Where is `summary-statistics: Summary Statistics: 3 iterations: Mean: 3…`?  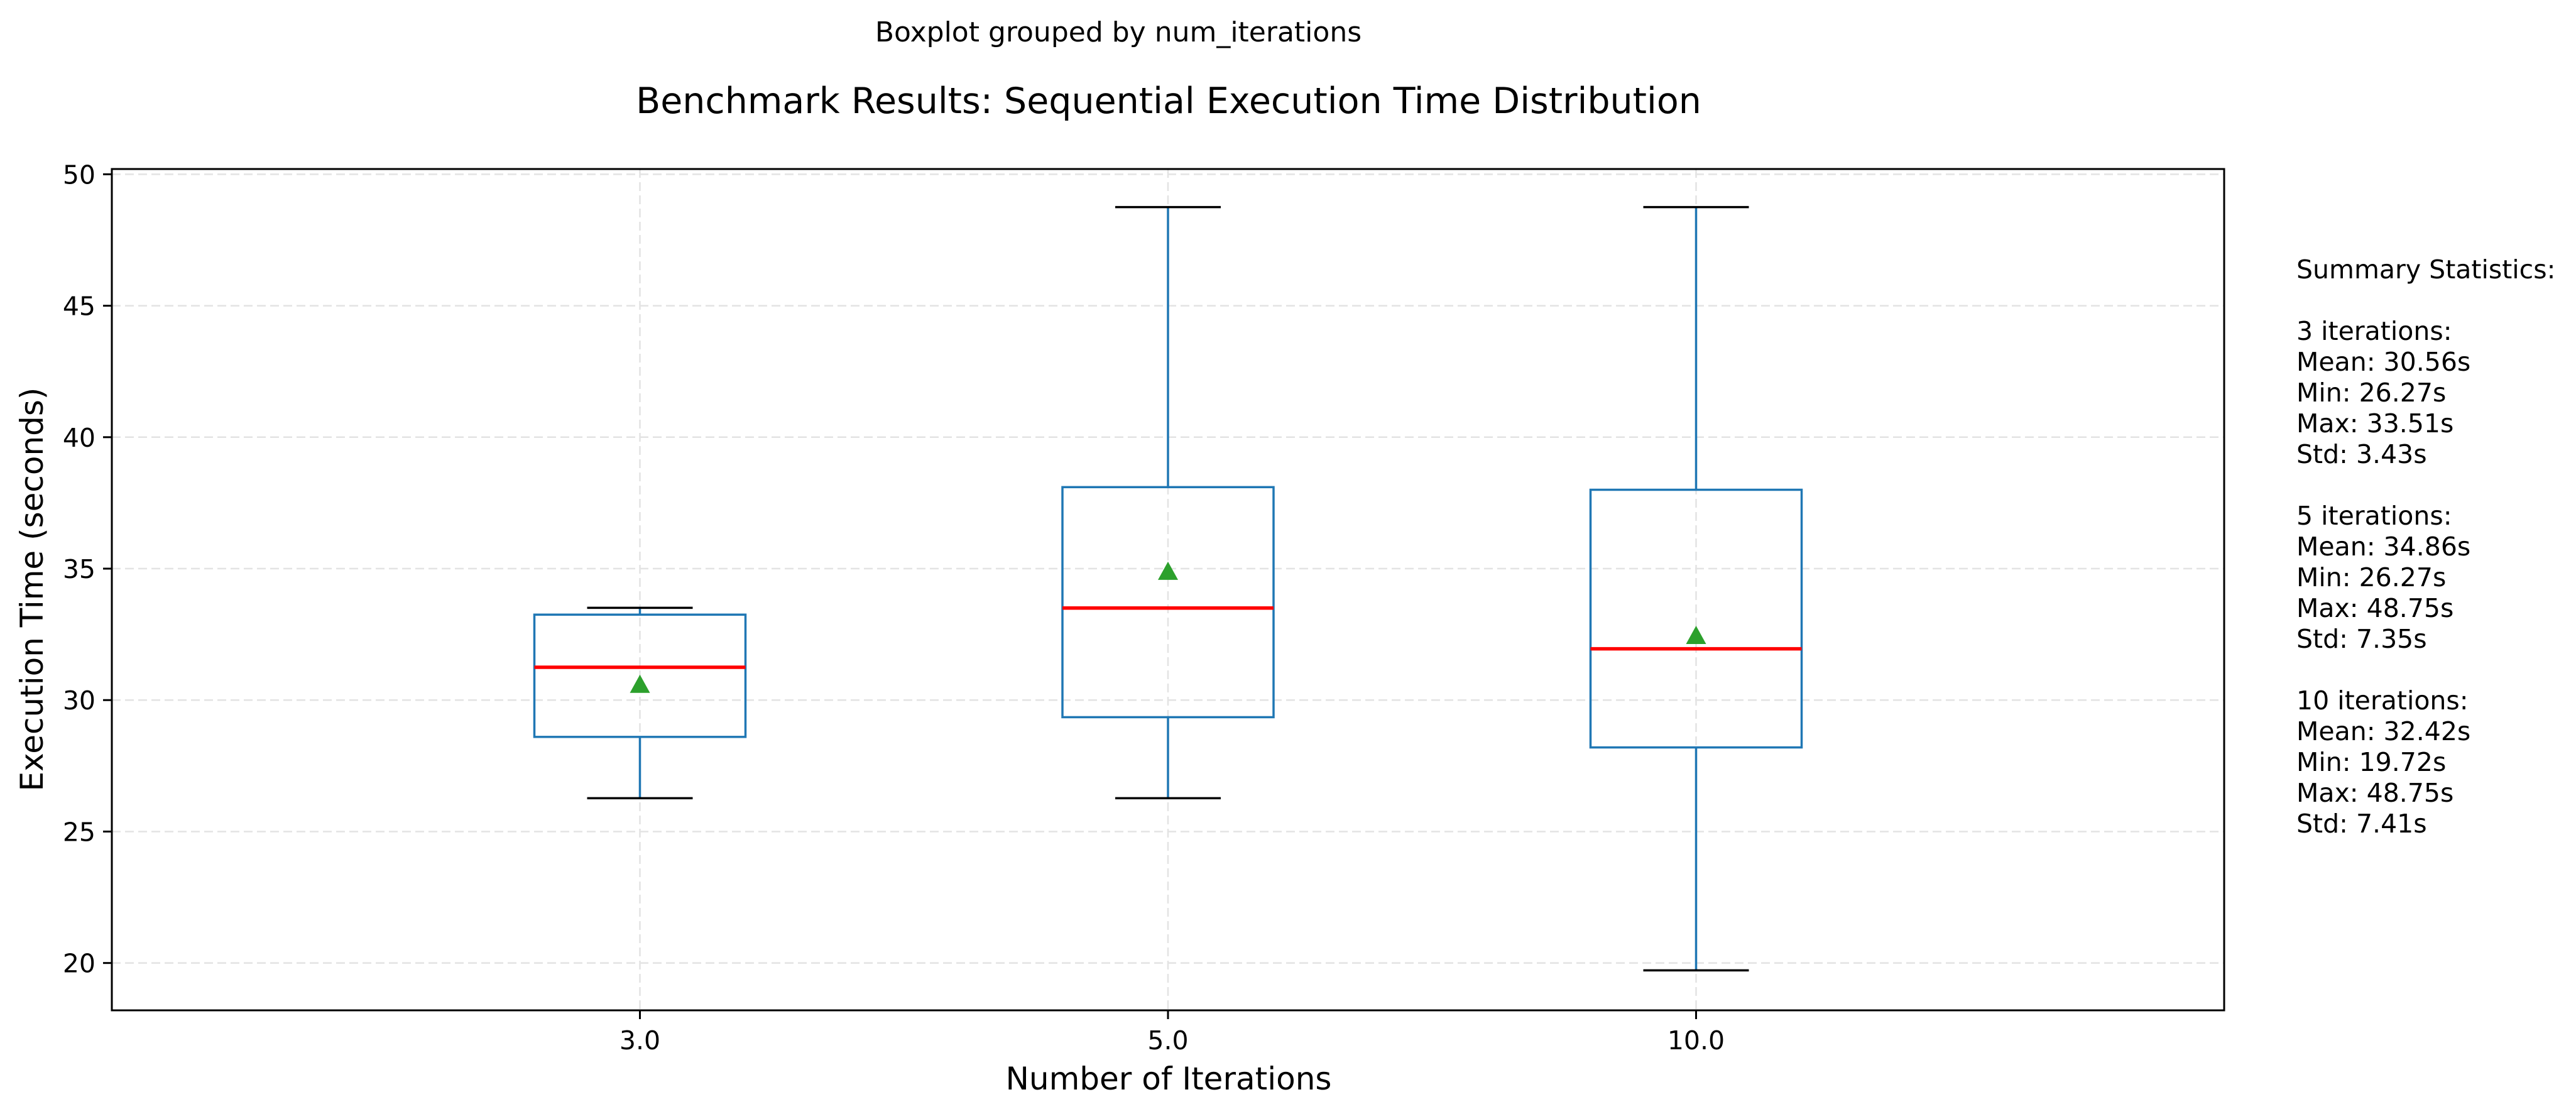
summary-statistics: Summary Statistics: 3 iterations: Mean: 3… is located at coordinates (2425, 546).